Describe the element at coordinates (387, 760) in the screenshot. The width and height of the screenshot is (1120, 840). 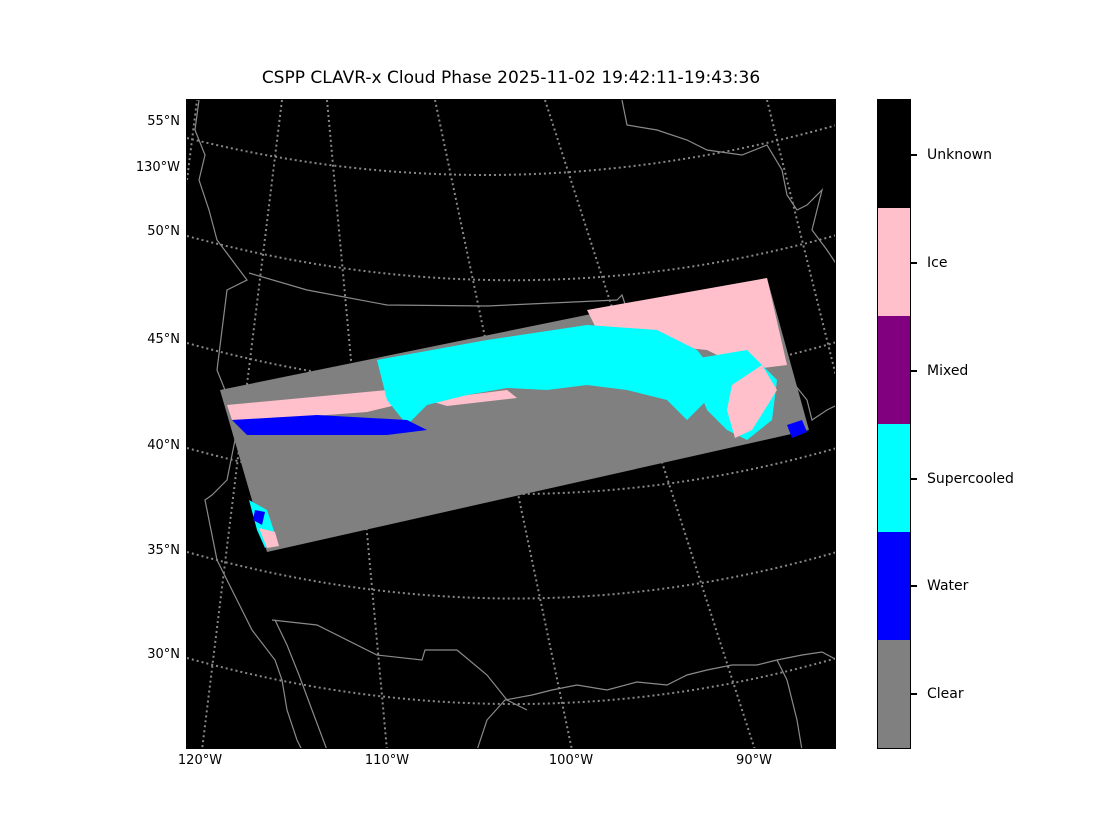
I see `lon-label-110w: 110°W` at that location.